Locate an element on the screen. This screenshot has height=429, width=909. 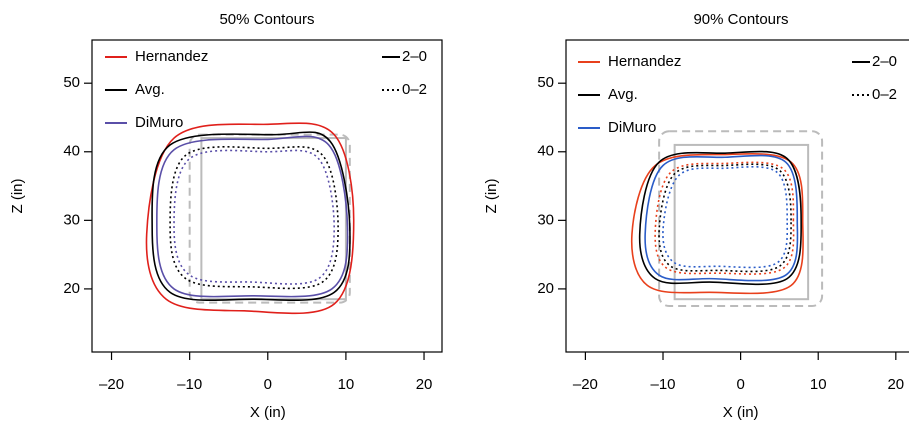
panel-title: 50% Contours is located at coordinates (266, 19).